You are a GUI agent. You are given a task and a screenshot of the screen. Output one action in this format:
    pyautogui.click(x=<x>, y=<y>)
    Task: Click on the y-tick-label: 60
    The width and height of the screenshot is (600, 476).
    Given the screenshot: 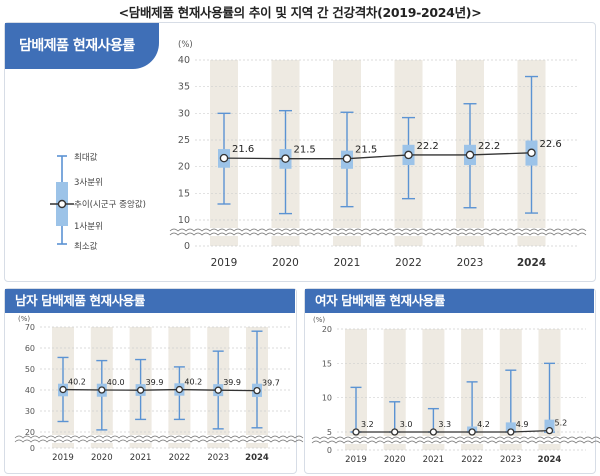 What is the action you would take?
    pyautogui.click(x=30, y=348)
    